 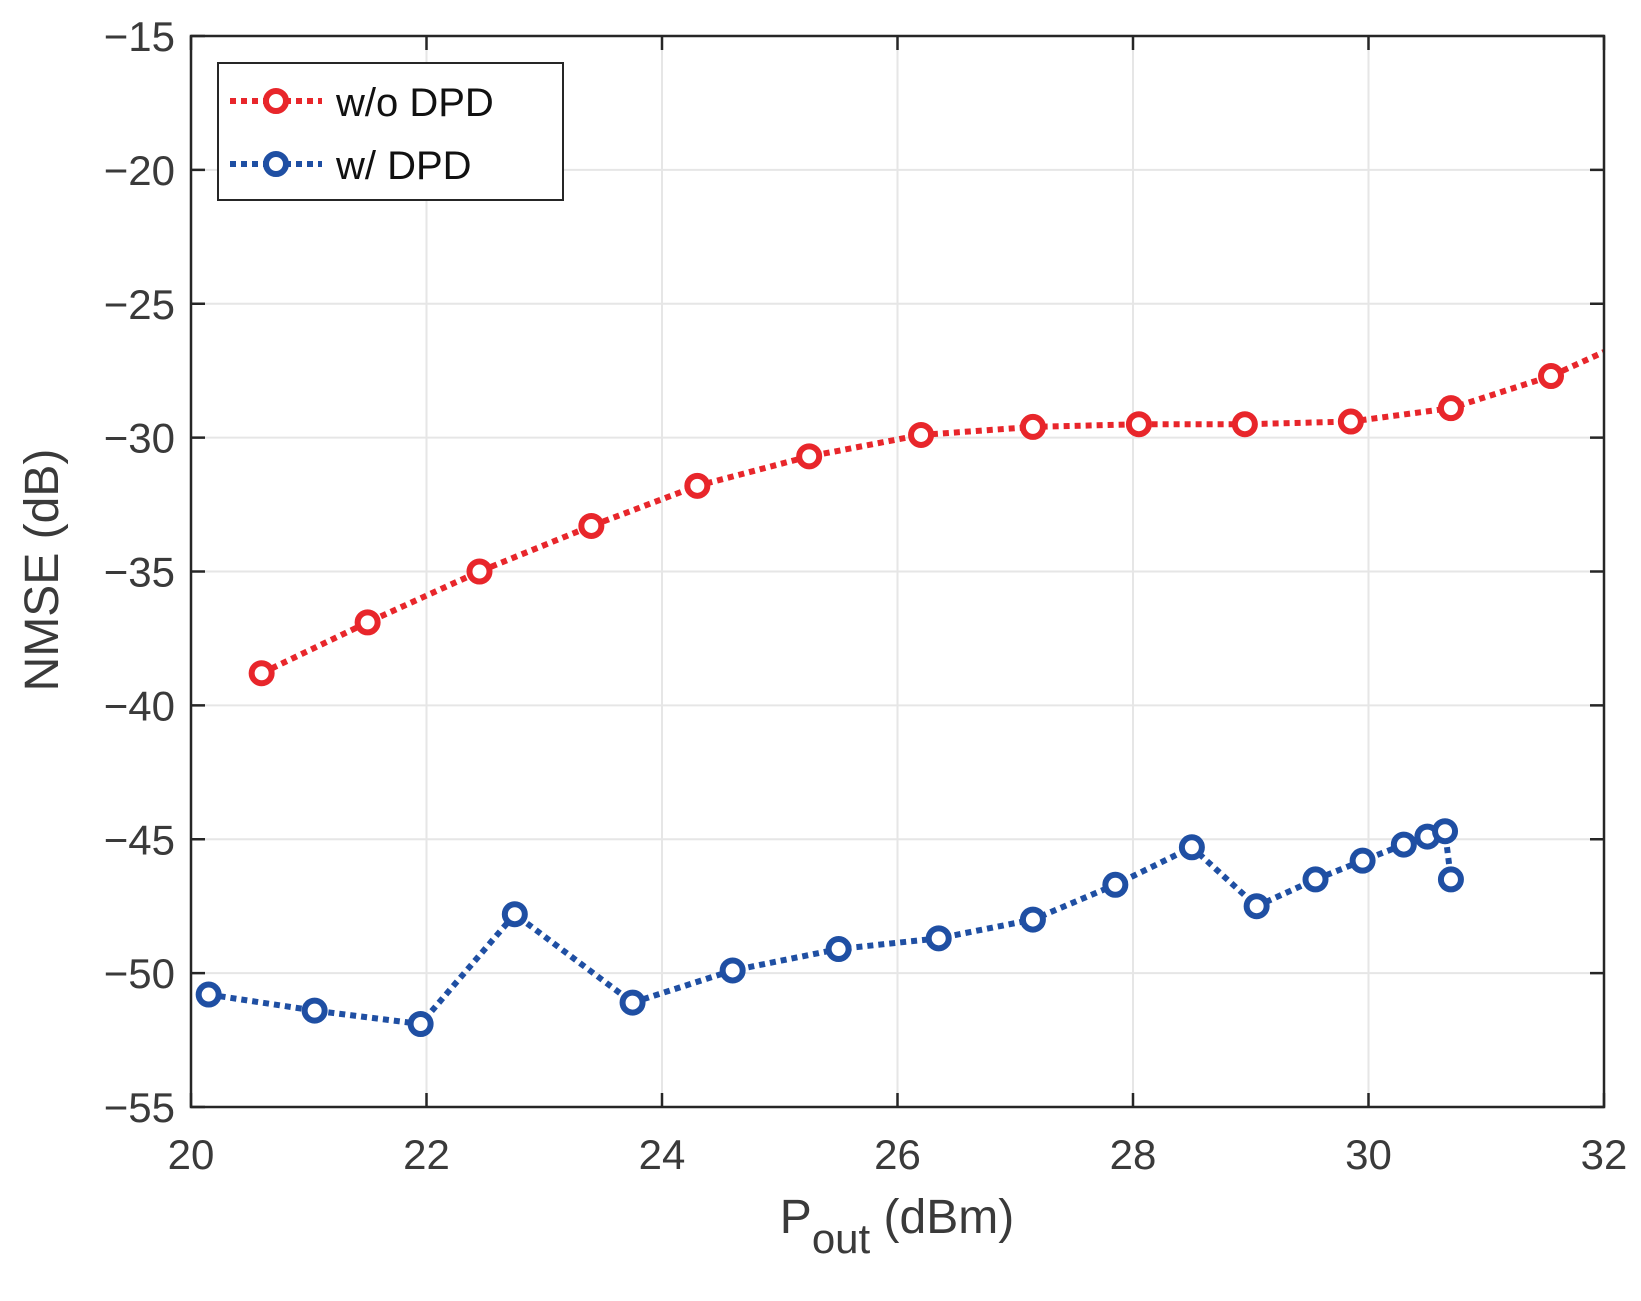 What do you see at coordinates (897, 1154) in the screenshot?
I see `x-tick-label: 26` at bounding box center [897, 1154].